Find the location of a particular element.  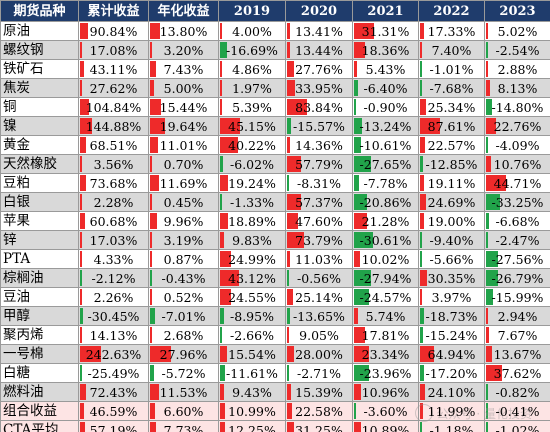

value-cell: 13.80% is located at coordinates (183, 31).